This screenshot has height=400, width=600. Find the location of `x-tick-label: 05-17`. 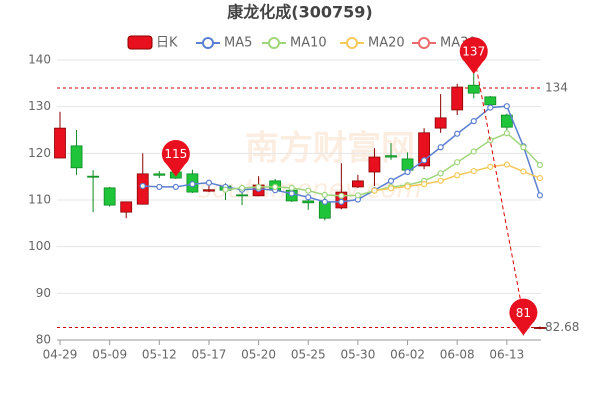

x-tick-label: 05-17 is located at coordinates (209, 355).